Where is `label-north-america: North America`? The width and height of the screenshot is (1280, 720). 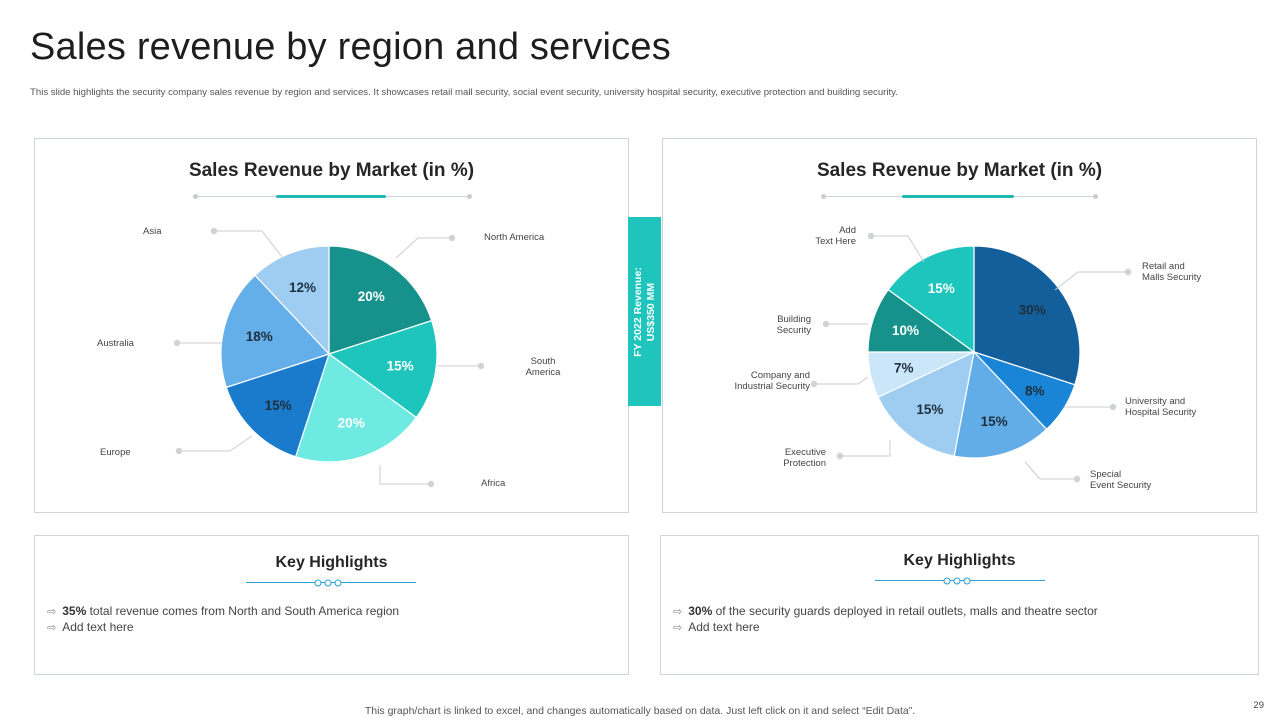 label-north-america: North America is located at coordinates (514, 237).